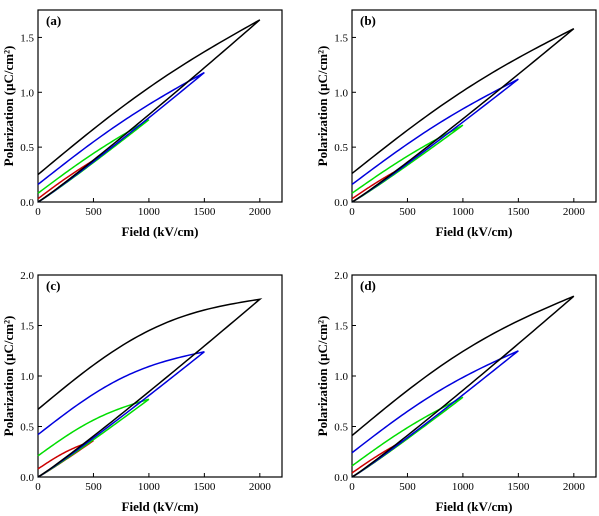  I want to click on panel-label: (a), so click(53, 20).